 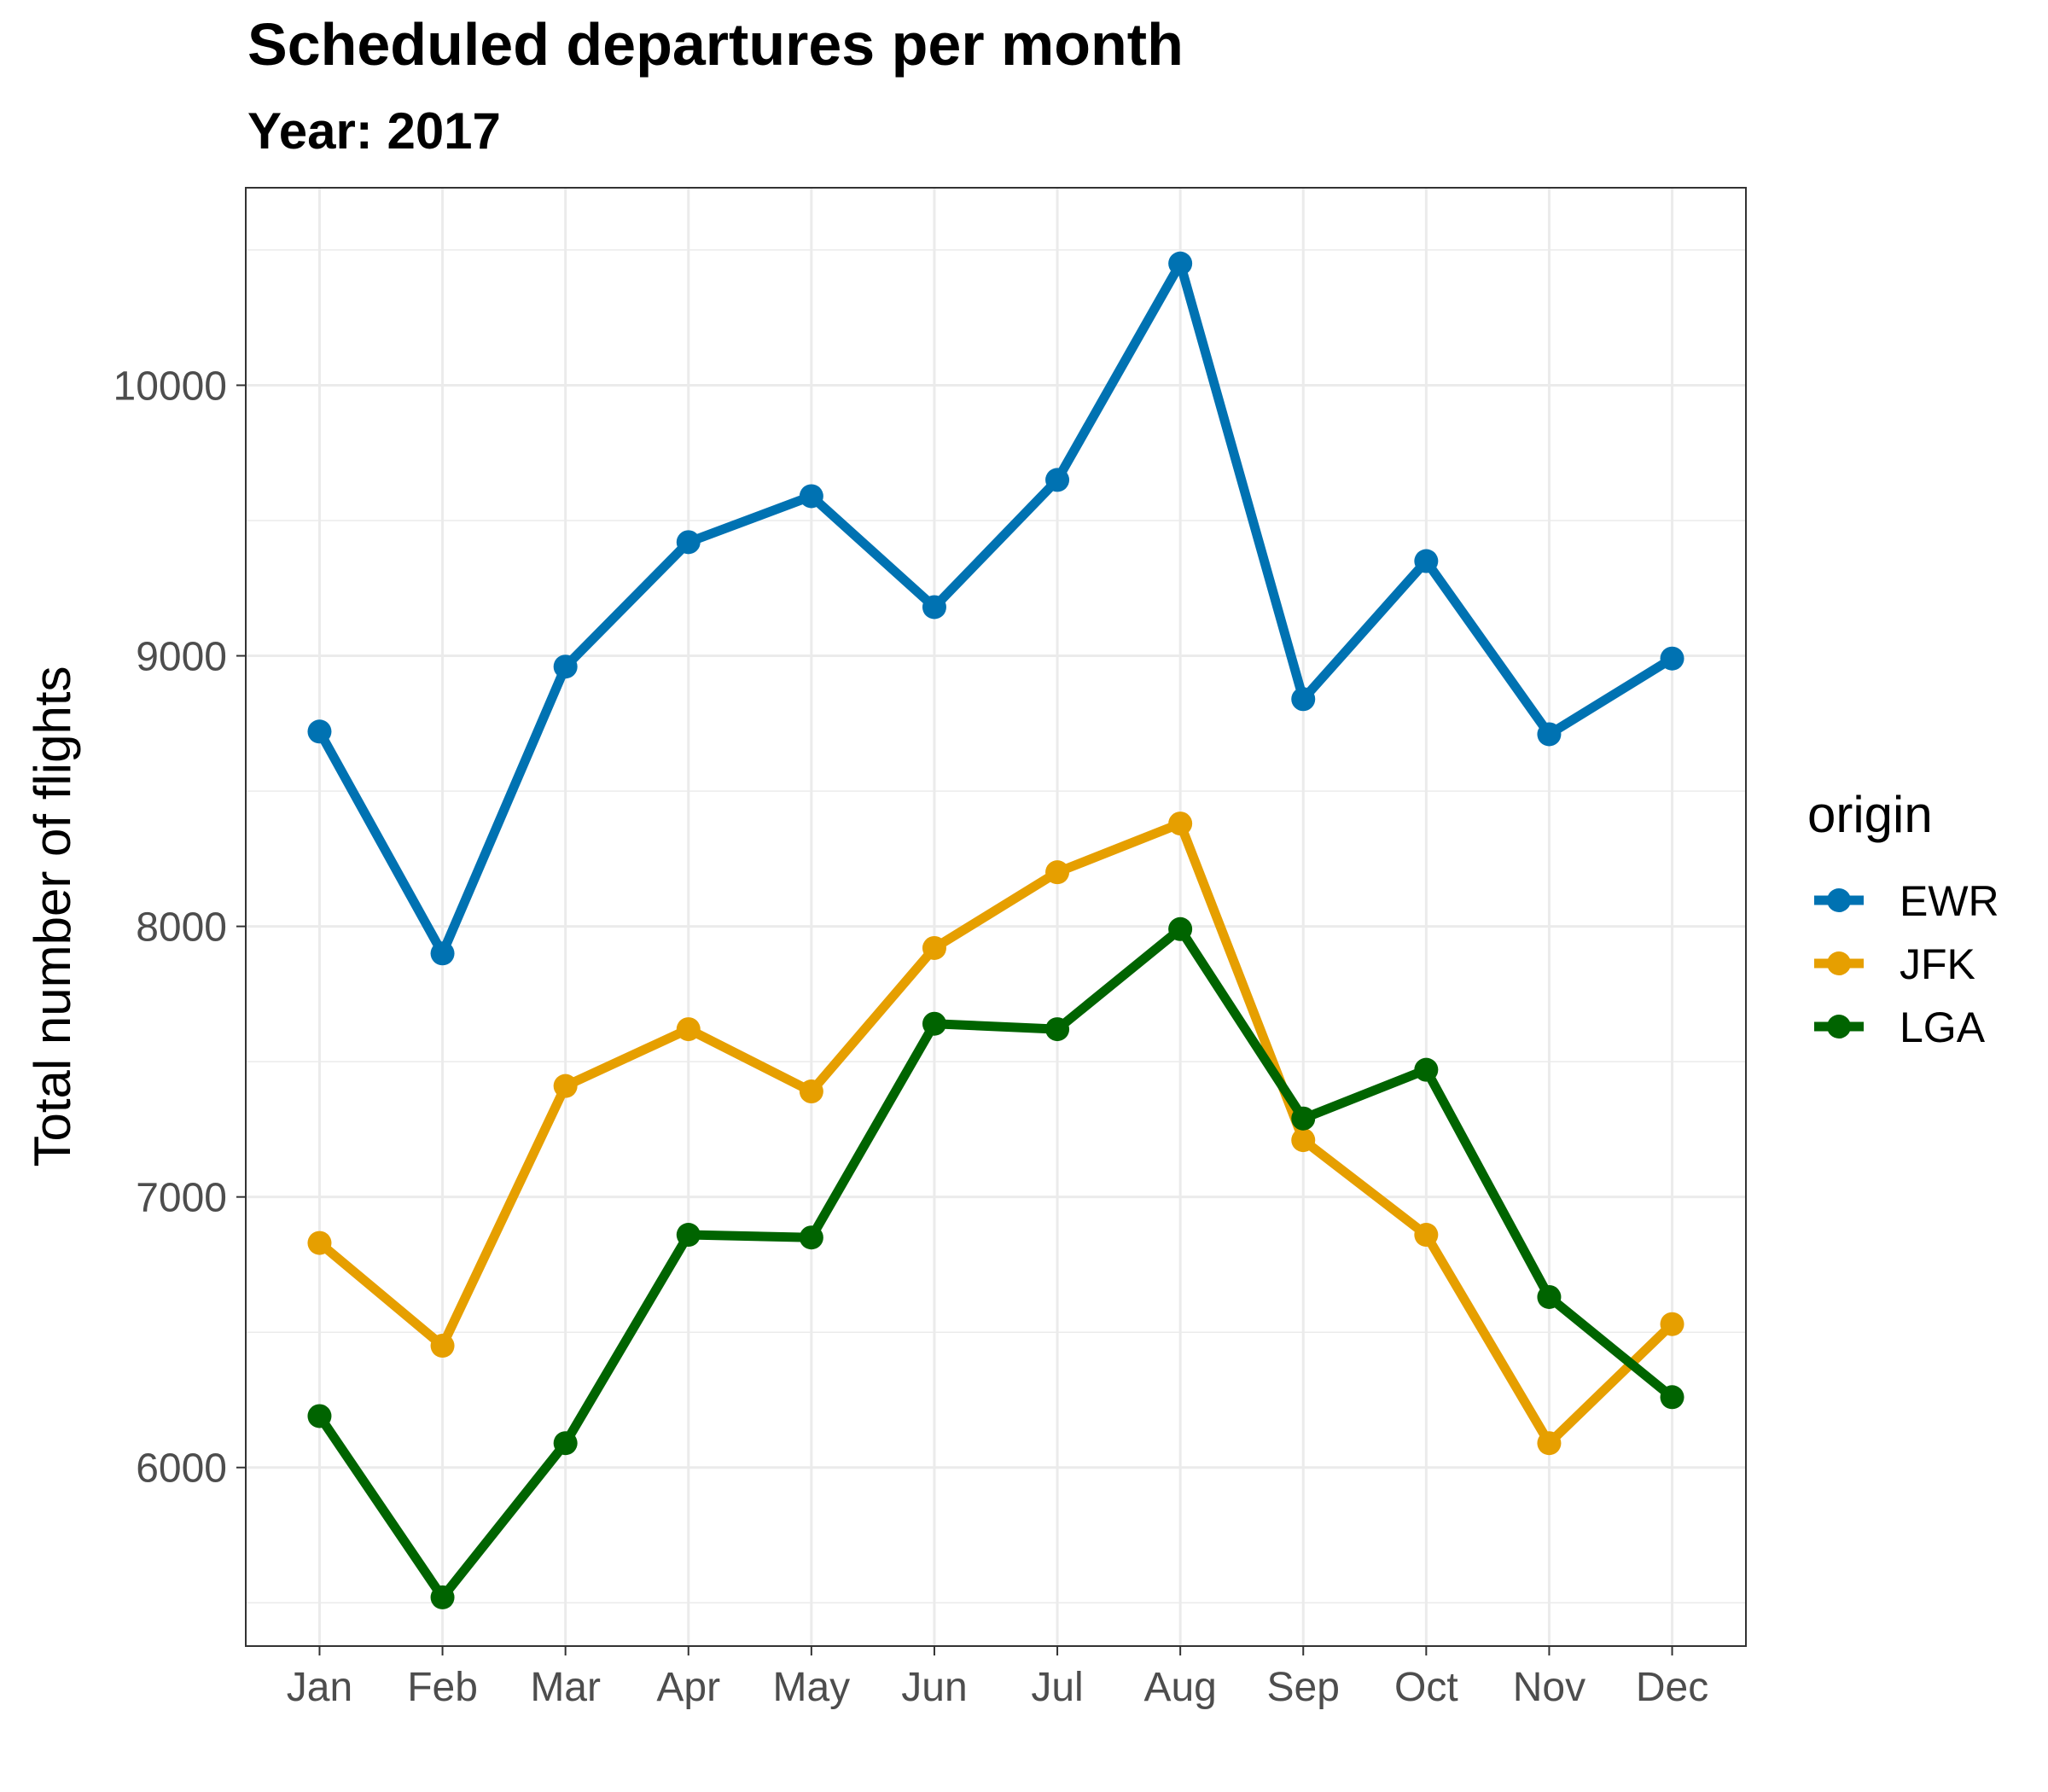 I want to click on legend: origin EWR JFK LGA, so click(x=1903, y=919).